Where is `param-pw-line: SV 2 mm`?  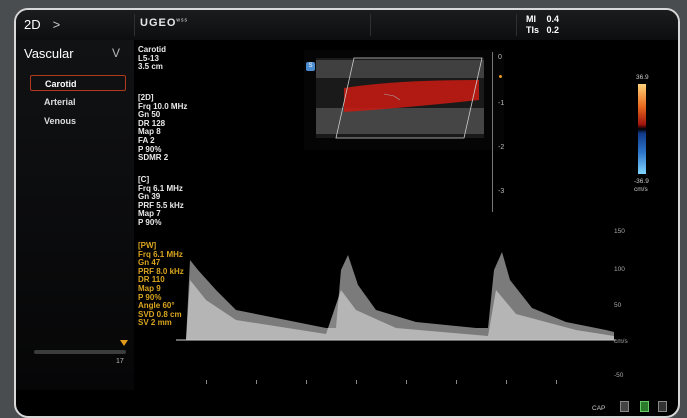 param-pw-line: SV 2 mm is located at coordinates (155, 323).